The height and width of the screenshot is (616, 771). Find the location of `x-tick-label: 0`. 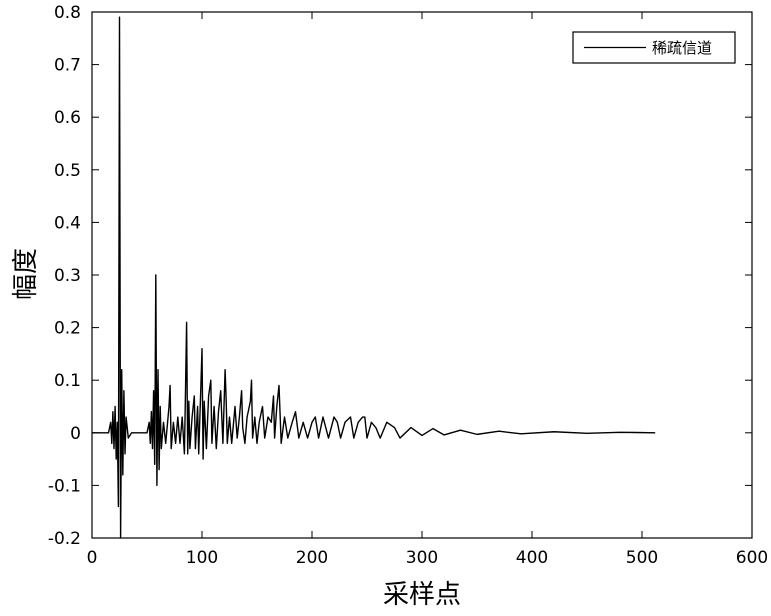

x-tick-label: 0 is located at coordinates (92, 558).